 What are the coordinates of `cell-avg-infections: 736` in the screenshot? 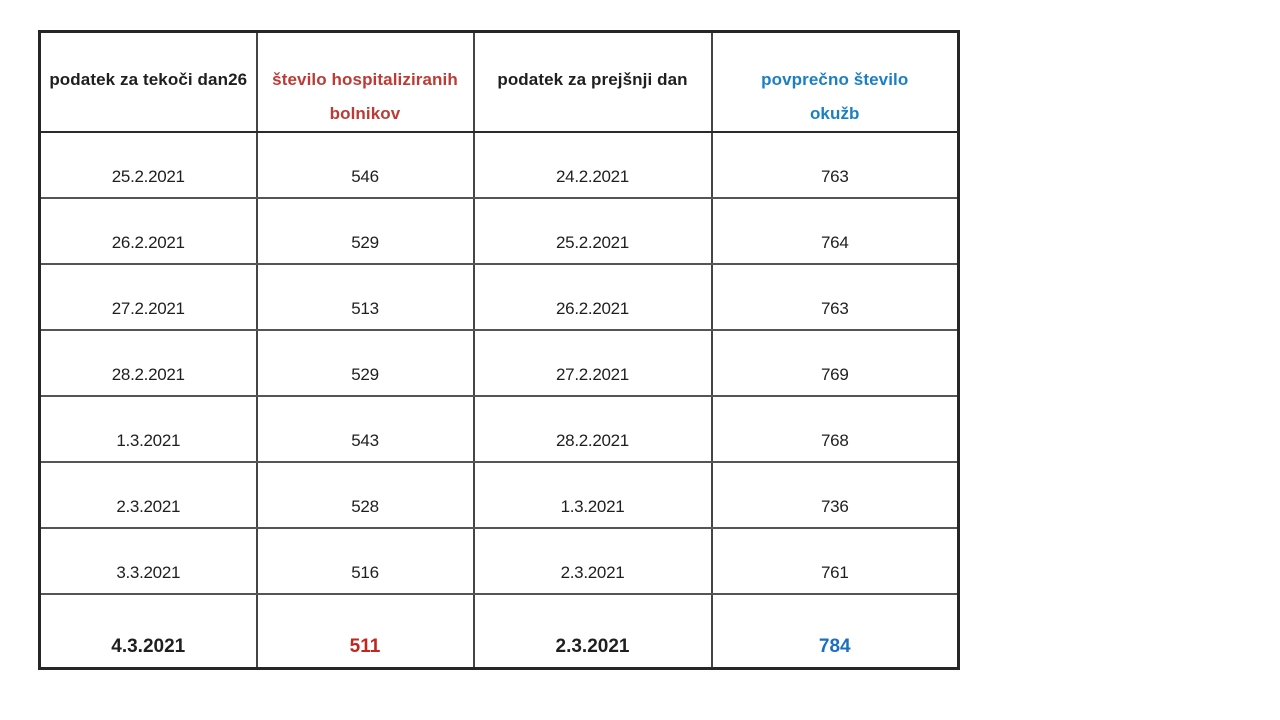 It's located at (835, 495).